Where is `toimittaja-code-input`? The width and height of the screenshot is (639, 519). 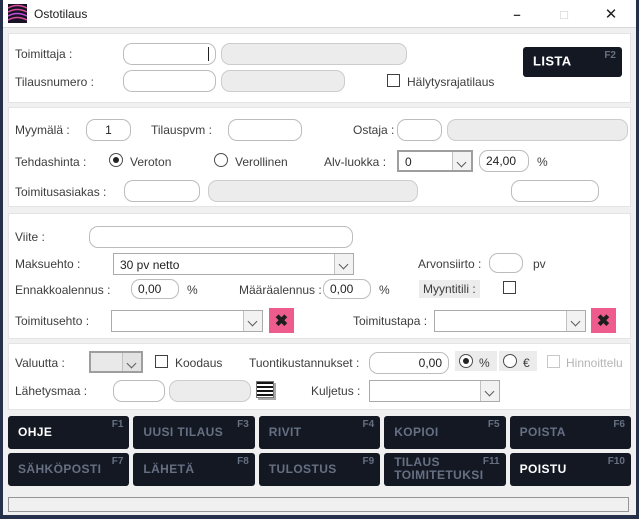
toimittaja-code-input is located at coordinates (169, 54).